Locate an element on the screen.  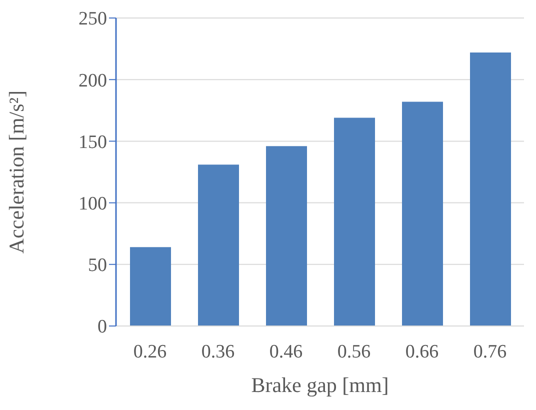
x-tick-label: 0.56 is located at coordinates (354, 351).